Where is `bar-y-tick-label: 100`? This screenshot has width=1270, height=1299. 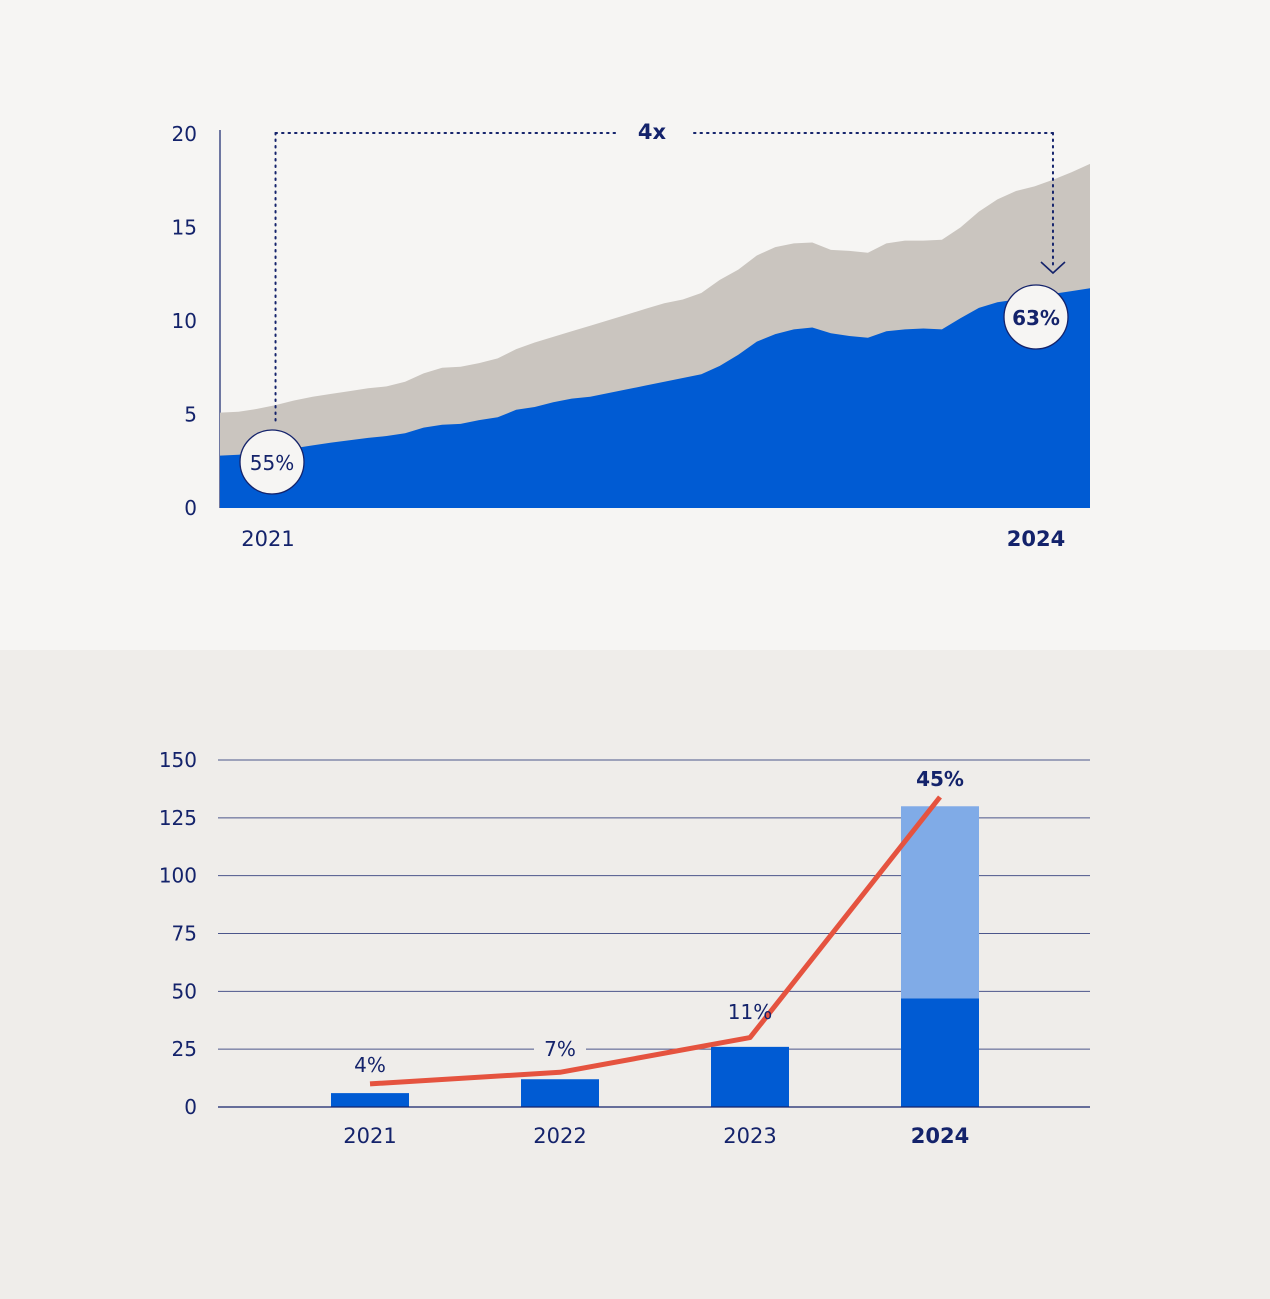 bar-y-tick-label: 100 is located at coordinates (178, 876).